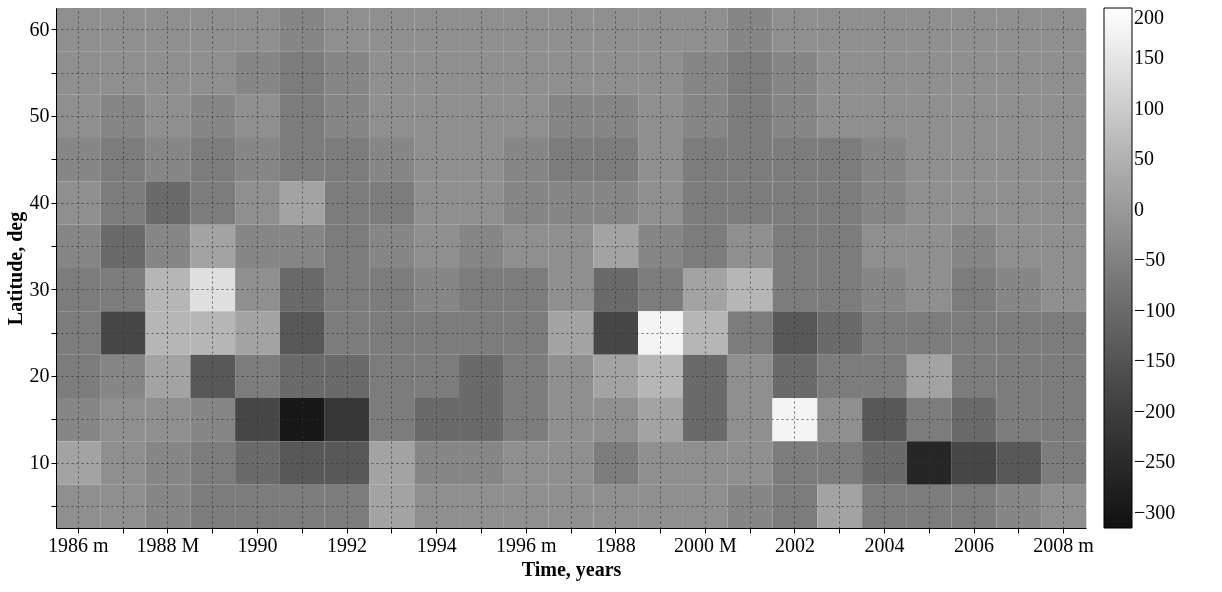 This screenshot has width=1222, height=592. I want to click on color-bar-label: 50, so click(1144, 158).